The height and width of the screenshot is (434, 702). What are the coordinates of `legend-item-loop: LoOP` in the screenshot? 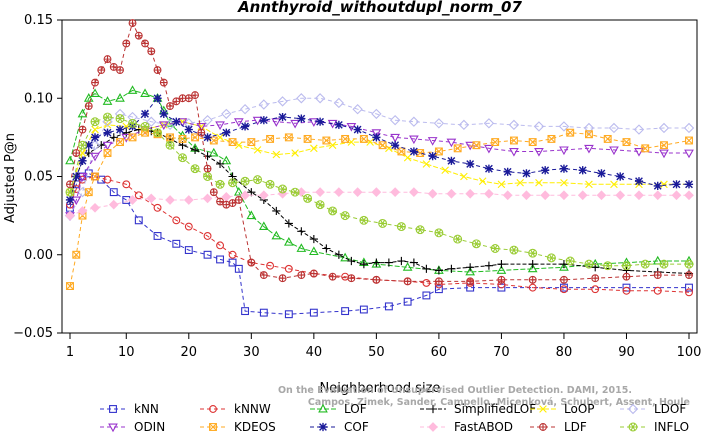 It's located at (562, 409).